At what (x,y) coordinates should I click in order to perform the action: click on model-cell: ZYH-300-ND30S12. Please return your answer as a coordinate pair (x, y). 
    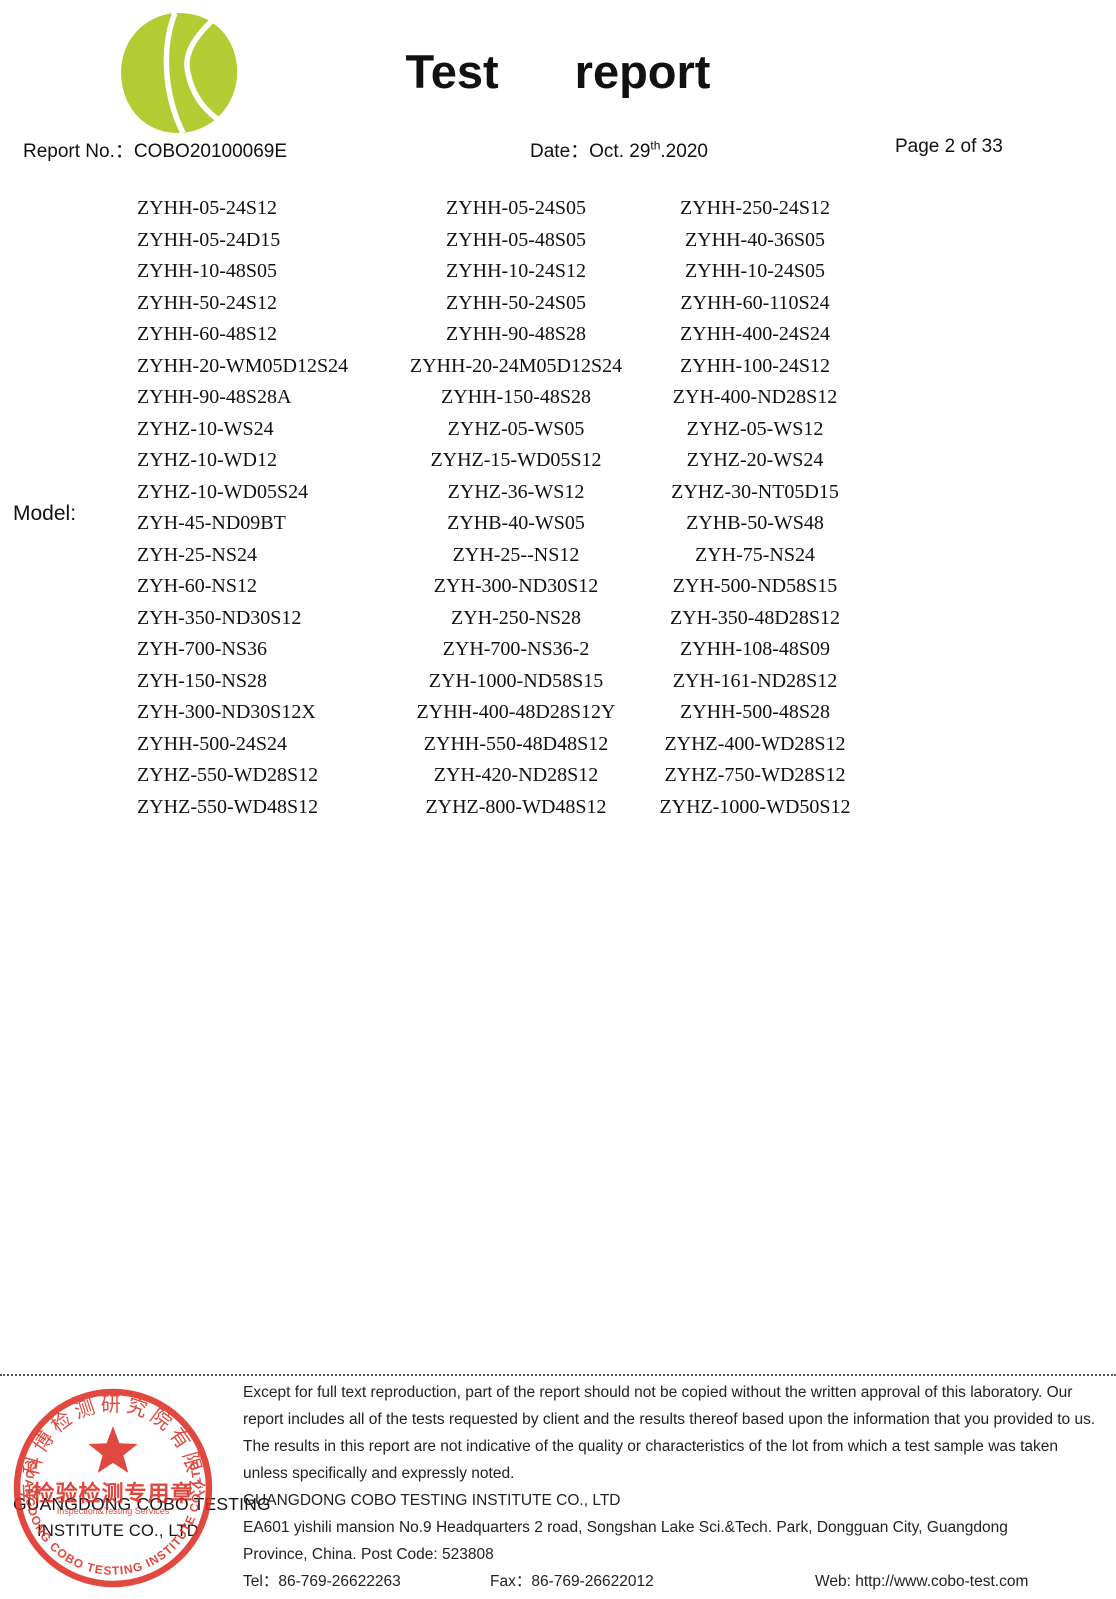
    Looking at the image, I should click on (516, 586).